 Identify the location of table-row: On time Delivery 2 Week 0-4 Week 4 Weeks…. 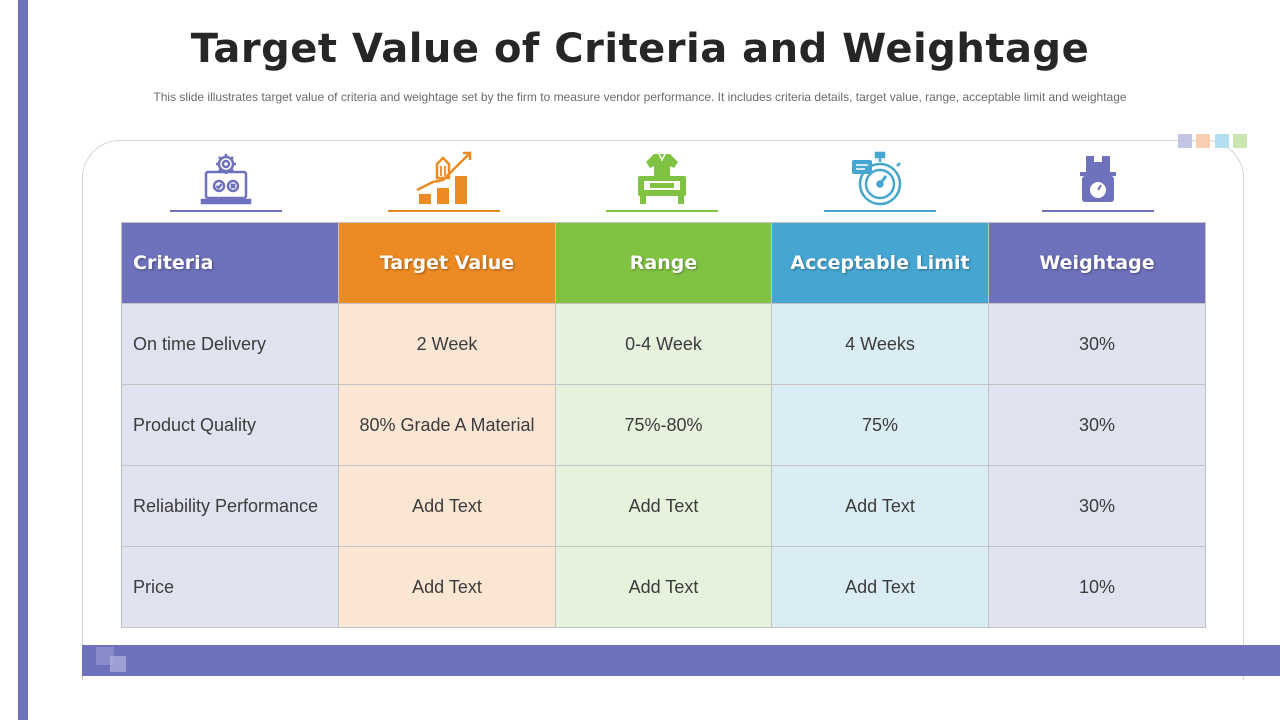
(663, 344).